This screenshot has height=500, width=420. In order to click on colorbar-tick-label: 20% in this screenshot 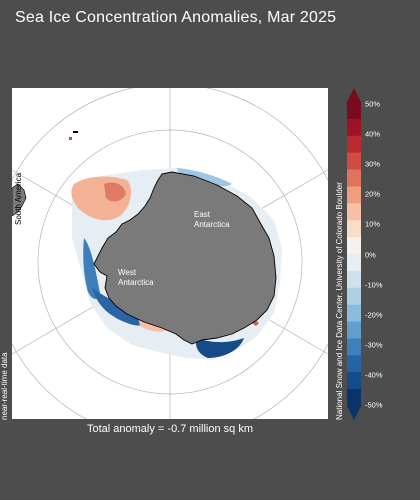, I will do `click(373, 194)`.